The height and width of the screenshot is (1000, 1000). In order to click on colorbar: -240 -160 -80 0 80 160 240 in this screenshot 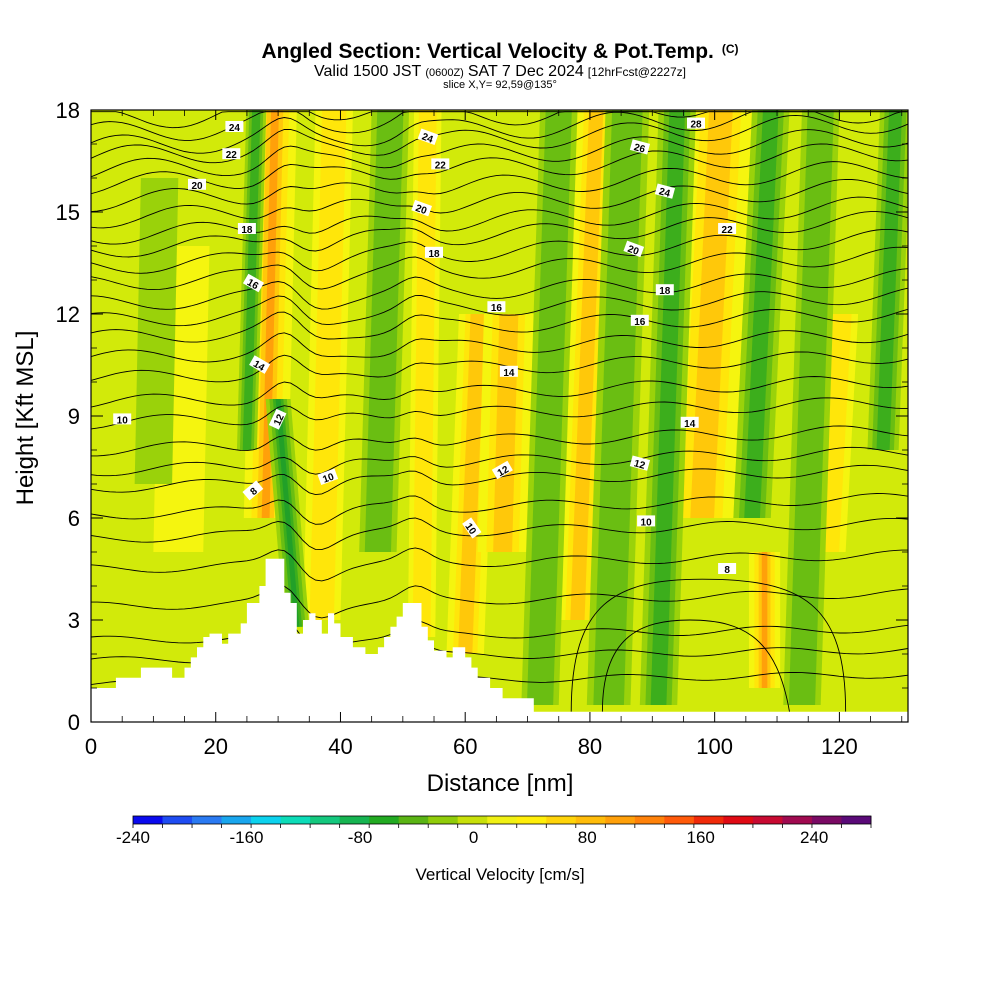, I will do `click(494, 831)`.